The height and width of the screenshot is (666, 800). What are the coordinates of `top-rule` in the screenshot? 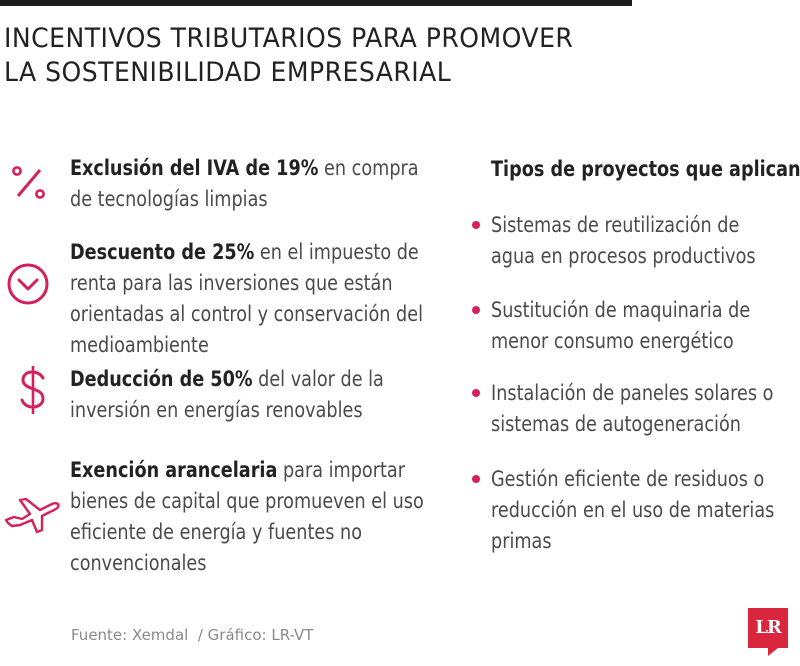 It's located at (316, 3).